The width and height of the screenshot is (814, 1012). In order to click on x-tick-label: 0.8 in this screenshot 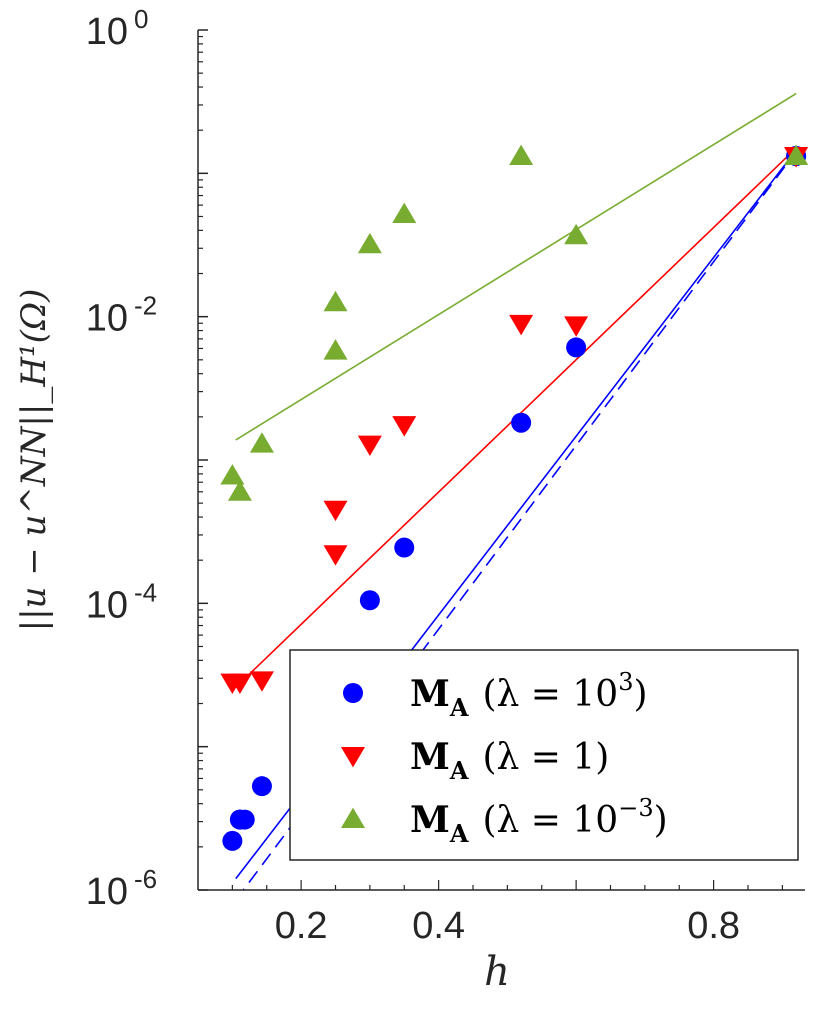, I will do `click(713, 926)`.